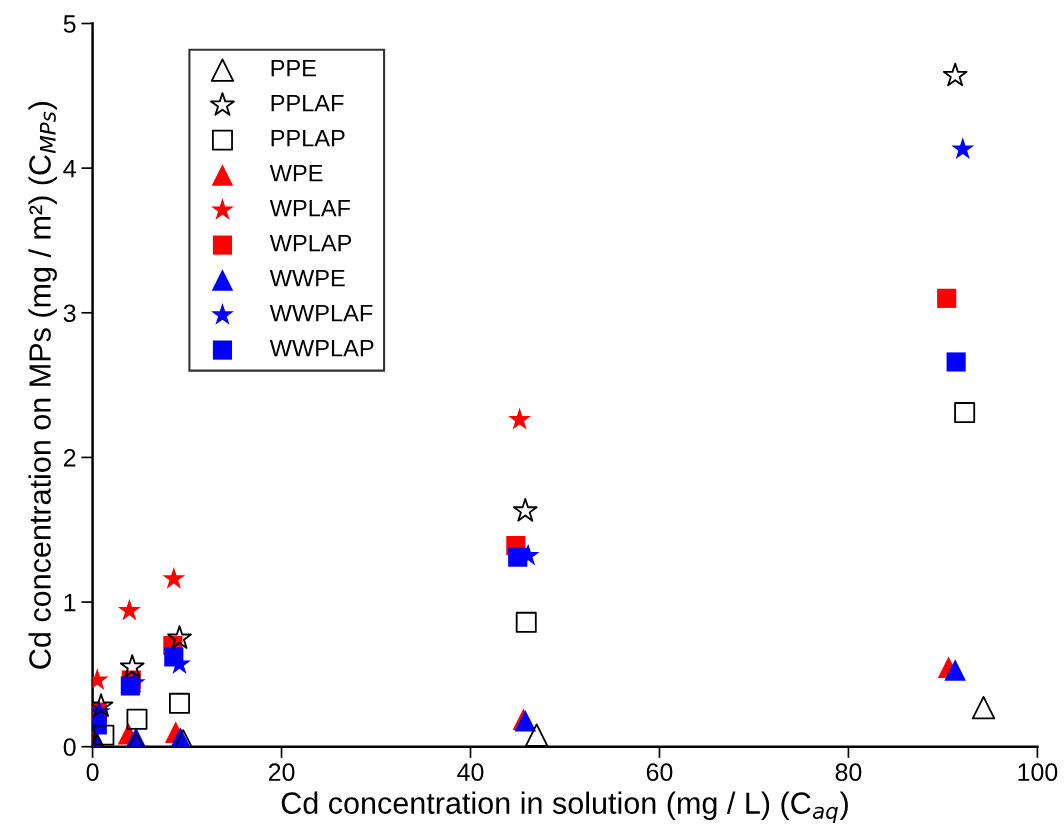 Image resolution: width=1064 pixels, height=839 pixels. What do you see at coordinates (296, 173) in the screenshot?
I see `legend-label: WPE` at bounding box center [296, 173].